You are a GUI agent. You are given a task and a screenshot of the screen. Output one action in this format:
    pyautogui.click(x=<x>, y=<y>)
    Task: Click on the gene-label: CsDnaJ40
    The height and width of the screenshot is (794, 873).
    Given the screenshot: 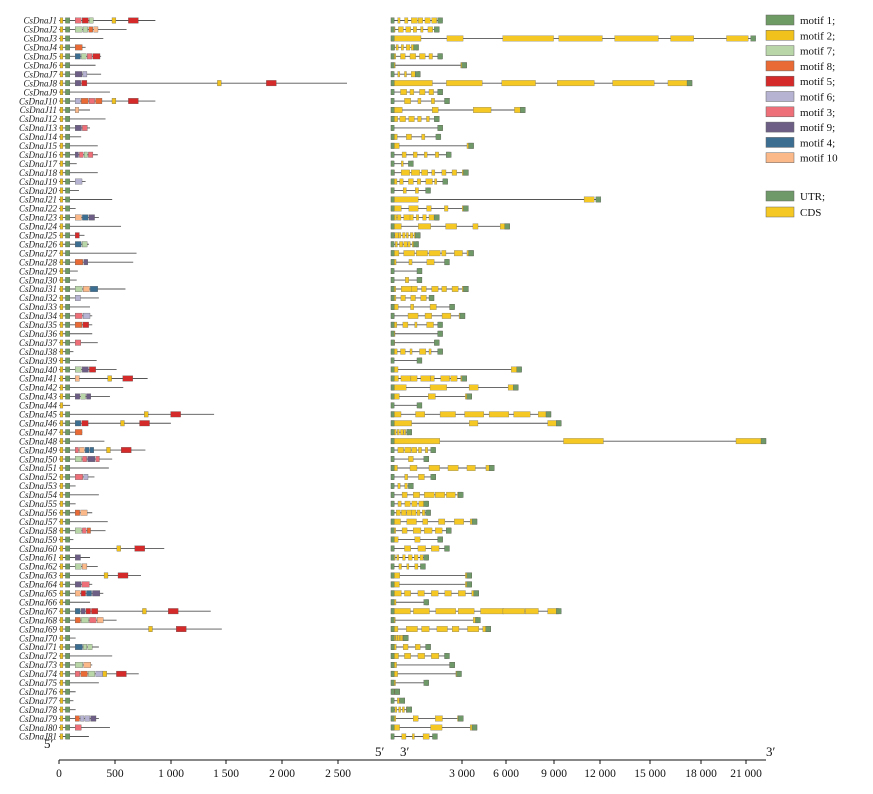 What is the action you would take?
    pyautogui.click(x=38, y=370)
    